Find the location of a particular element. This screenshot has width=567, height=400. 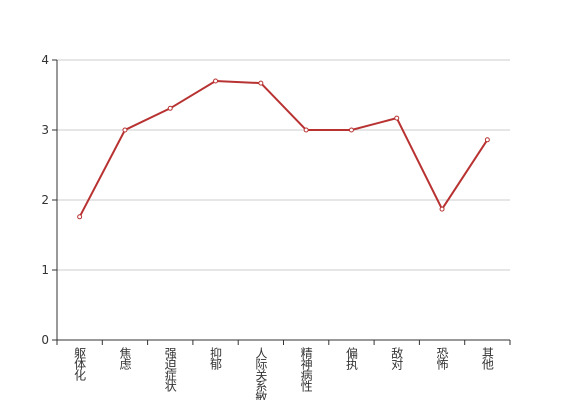

x-tick-label: 其他 is located at coordinates (487, 358).